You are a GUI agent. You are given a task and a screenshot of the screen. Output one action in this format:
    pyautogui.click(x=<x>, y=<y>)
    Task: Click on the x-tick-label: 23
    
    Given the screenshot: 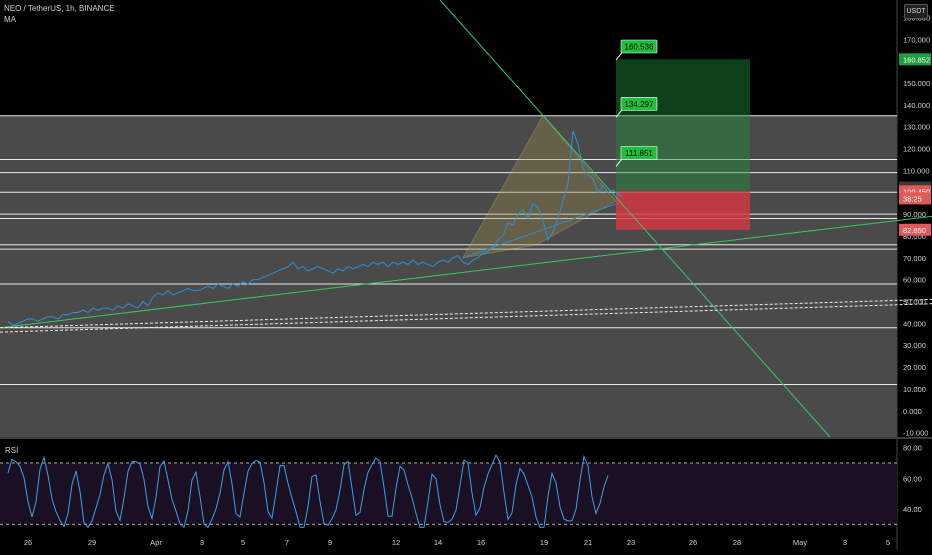 What is the action you would take?
    pyautogui.click(x=631, y=542)
    